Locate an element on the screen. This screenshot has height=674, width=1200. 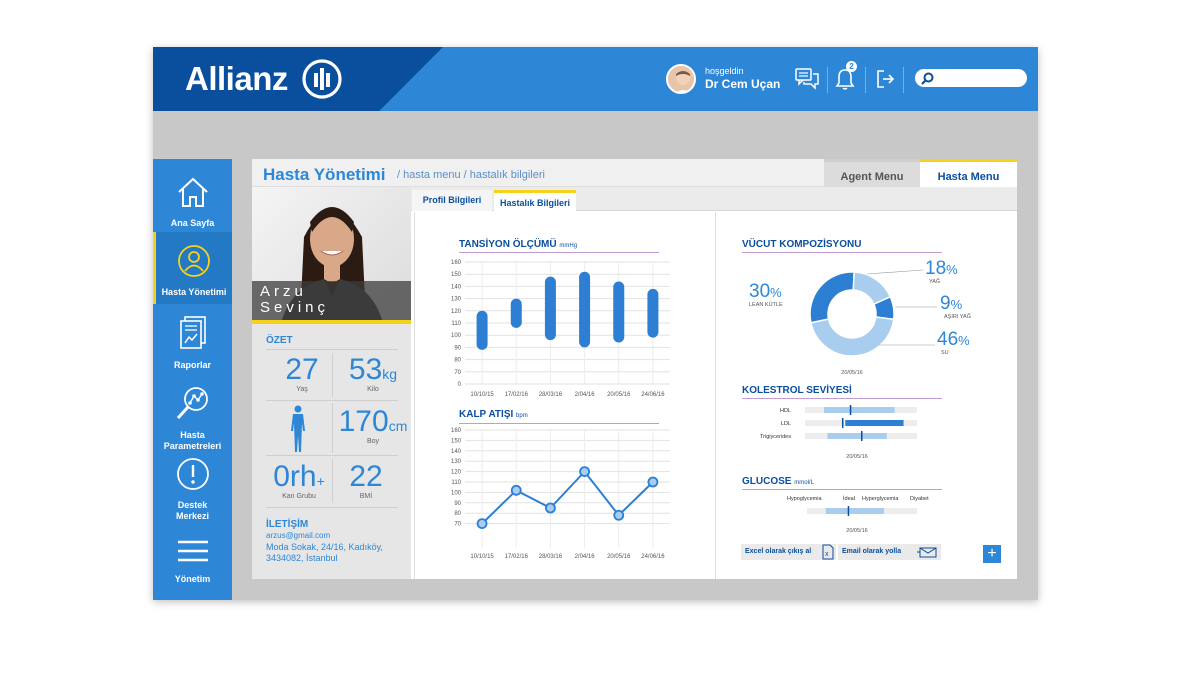
cholesterol-title: KOLESTROL SEVİYESİ is located at coordinates (797, 390).